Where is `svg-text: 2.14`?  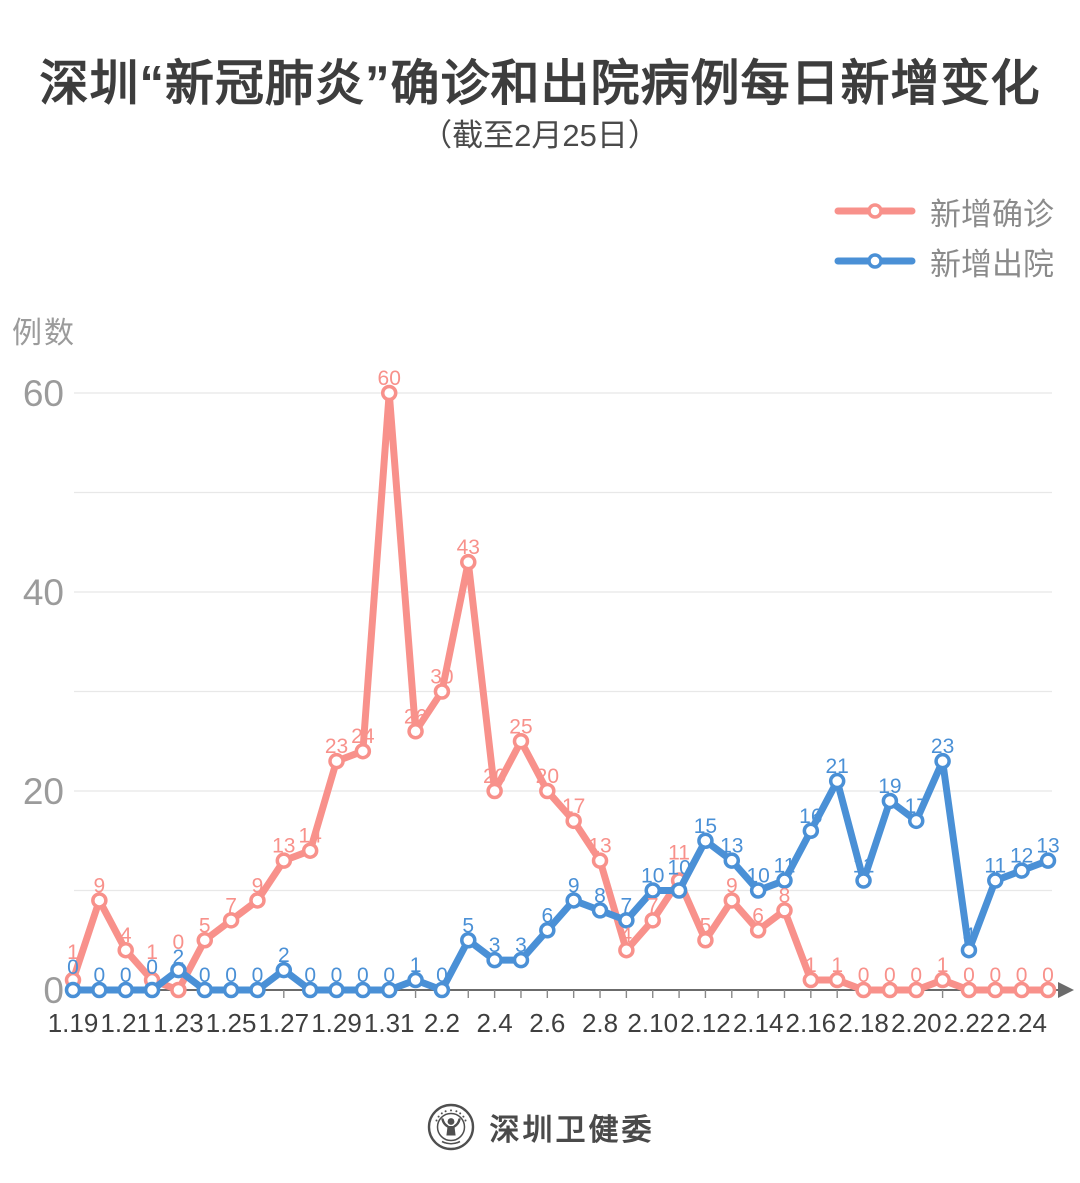 svg-text: 2.14 is located at coordinates (758, 1023).